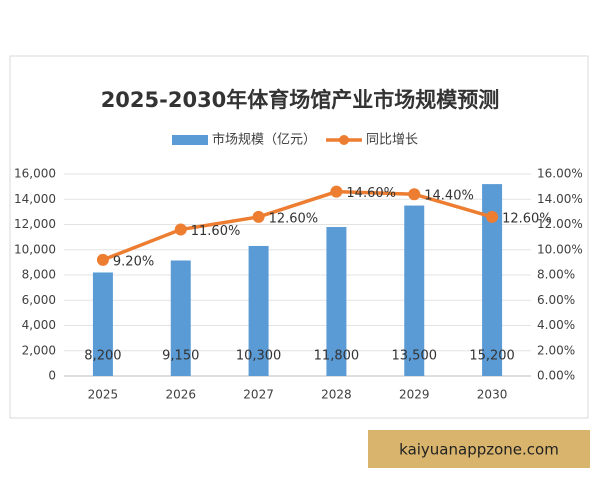  Describe the element at coordinates (449, 196) in the screenshot. I see `line-value-label: 14.40%` at that location.